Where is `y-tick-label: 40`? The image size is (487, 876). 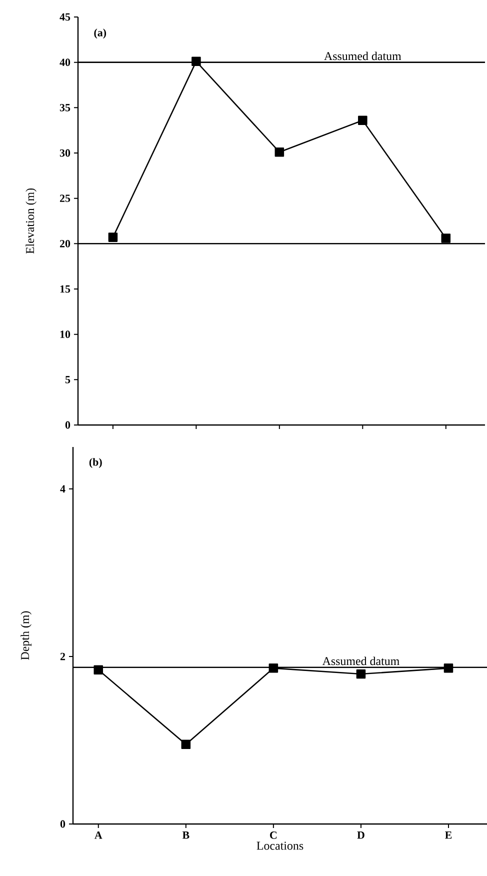 y-tick-label: 40 is located at coordinates (65, 62).